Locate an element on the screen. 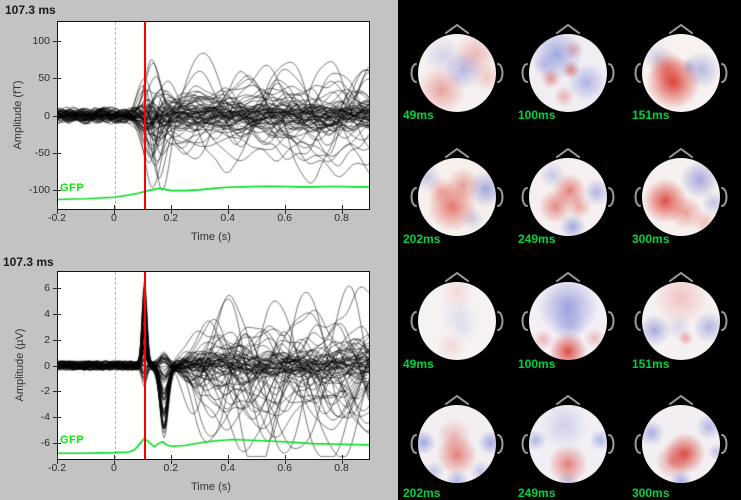 The image size is (741, 500). topoplot-meg-249ms: 249ms is located at coordinates (568, 197).